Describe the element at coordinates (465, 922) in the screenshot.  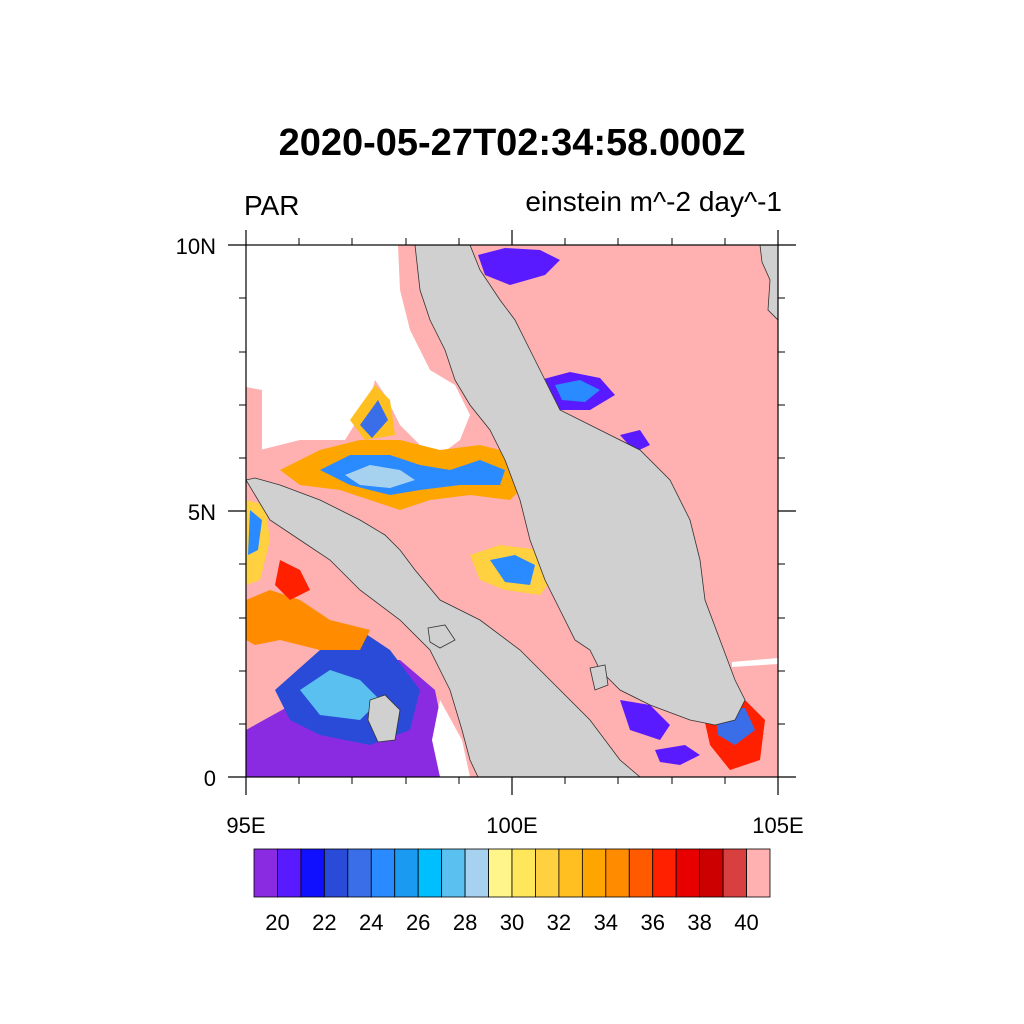
I see `colorbar-label: 28` at that location.